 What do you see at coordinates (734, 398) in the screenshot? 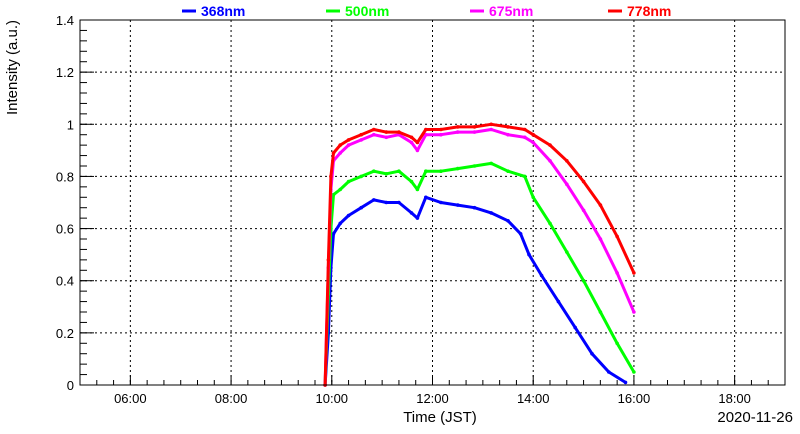
I see `x-tick-label: 18:00` at bounding box center [734, 398].